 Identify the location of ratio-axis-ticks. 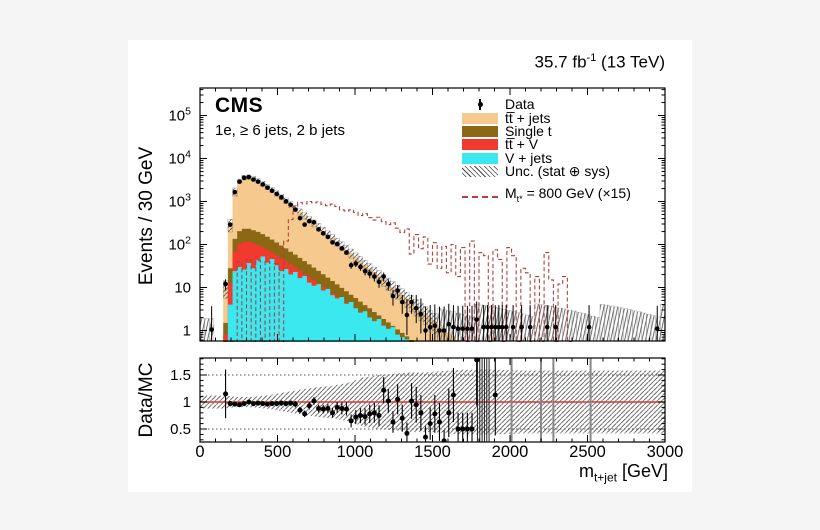
(432, 400).